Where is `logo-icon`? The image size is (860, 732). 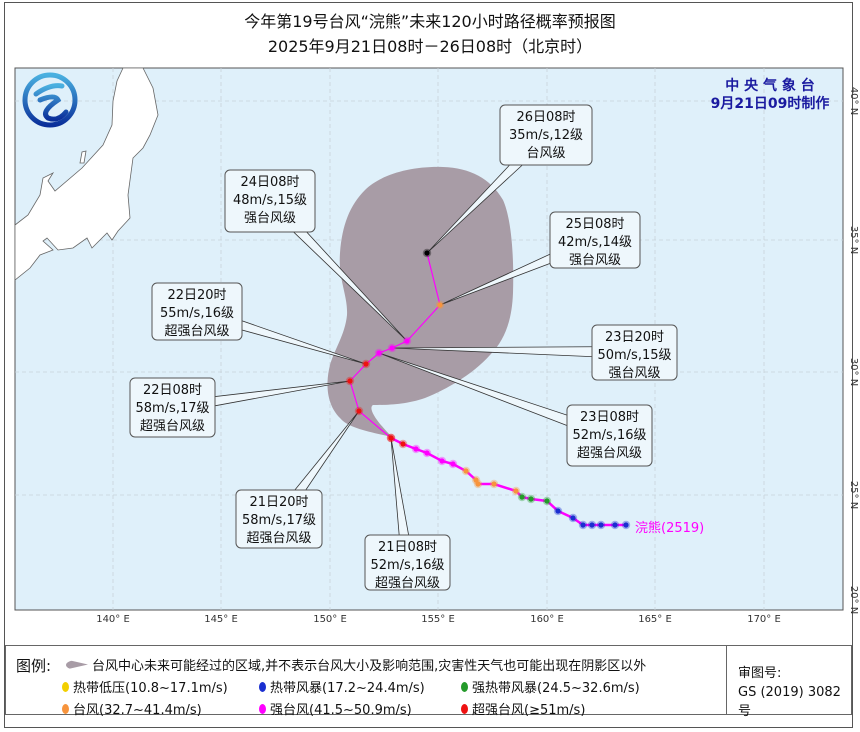
logo-icon is located at coordinates (50, 100).